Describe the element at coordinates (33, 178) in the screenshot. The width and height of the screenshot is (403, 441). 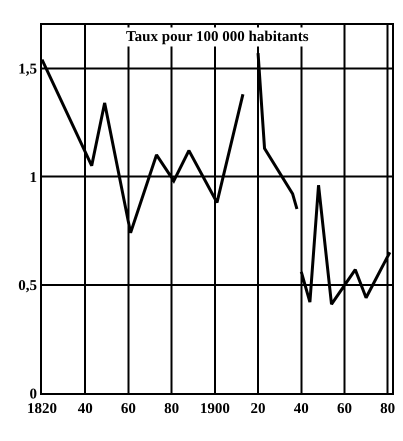
I see `y-tick-label: 1` at that location.